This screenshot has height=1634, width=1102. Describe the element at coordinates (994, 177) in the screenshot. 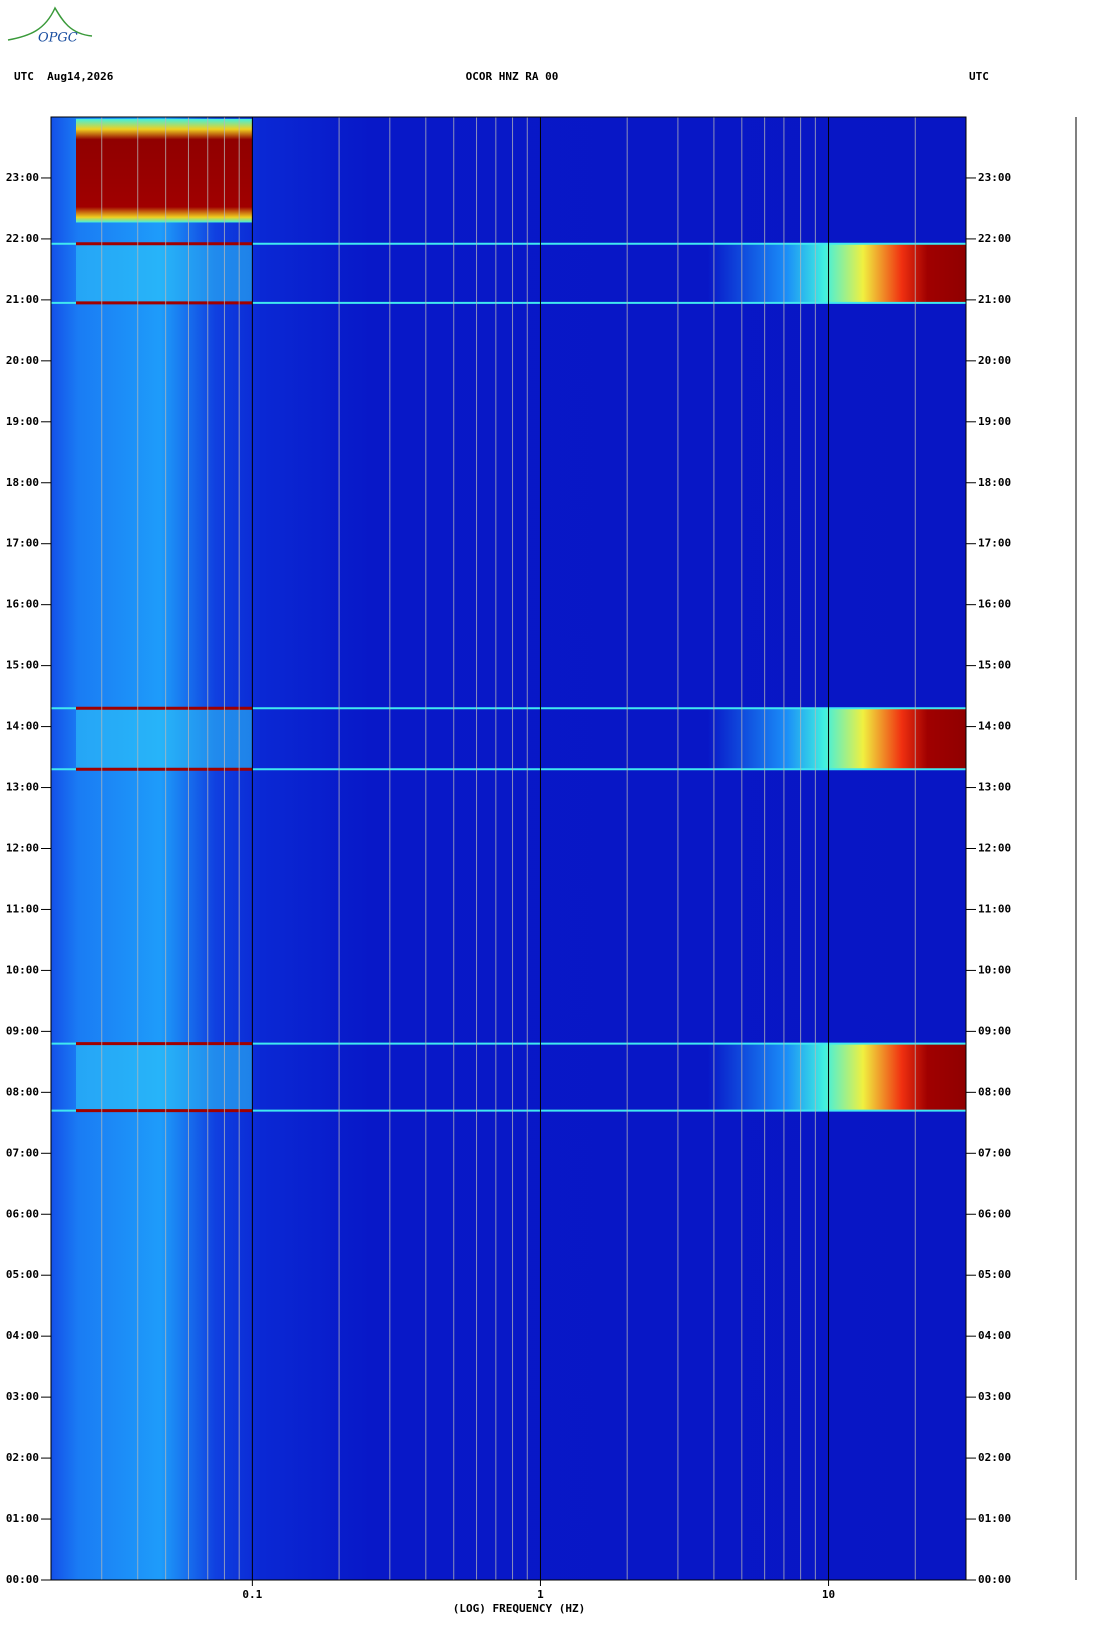

I see `y-tick-label-right: 23:00` at that location.